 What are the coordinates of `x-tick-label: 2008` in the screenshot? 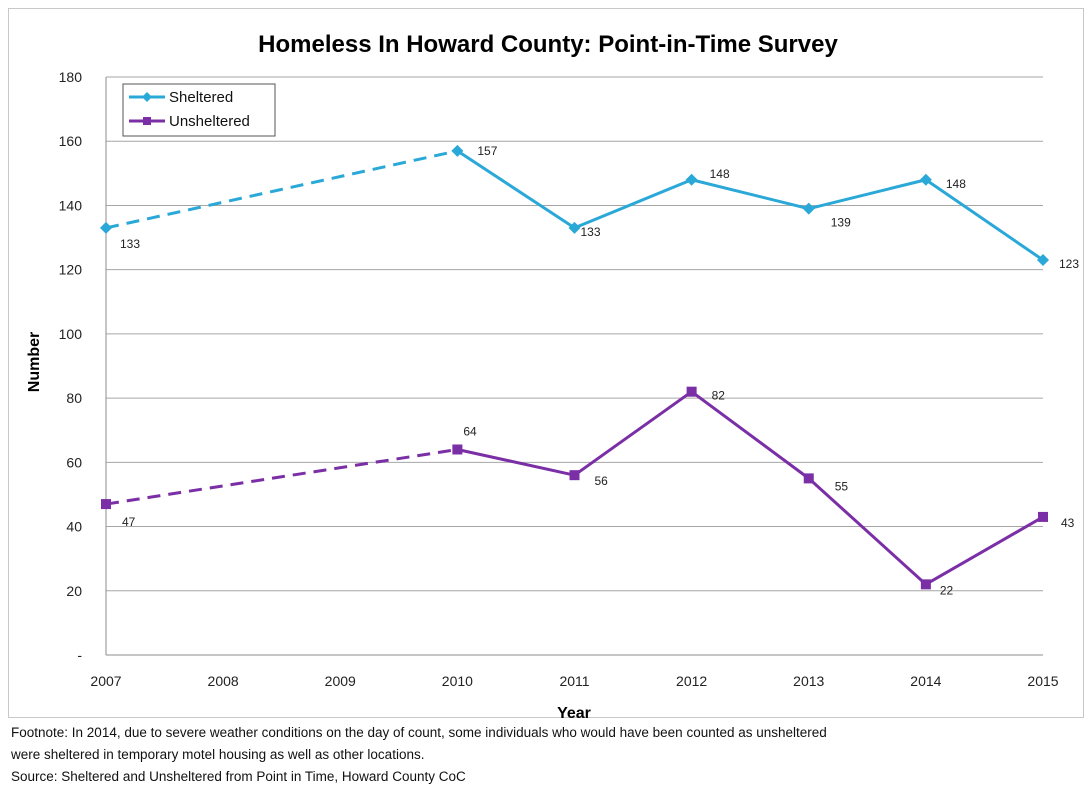 It's located at (223, 681).